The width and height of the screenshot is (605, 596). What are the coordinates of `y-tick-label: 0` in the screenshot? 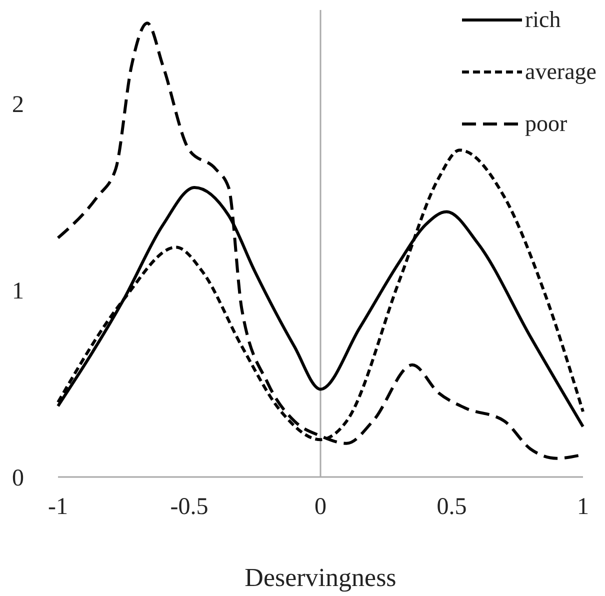 It's located at (18, 478).